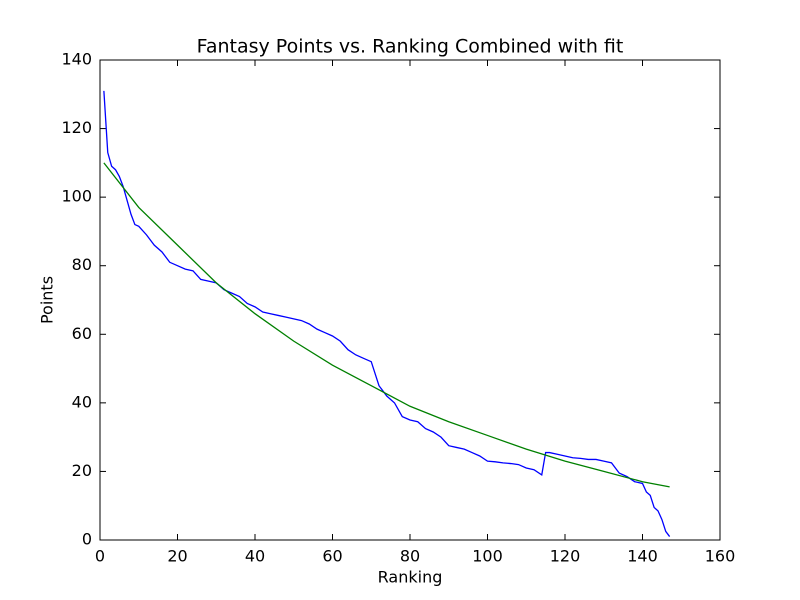 This screenshot has width=800, height=600. What do you see at coordinates (720, 556) in the screenshot?
I see `x-tick-label: 160` at bounding box center [720, 556].